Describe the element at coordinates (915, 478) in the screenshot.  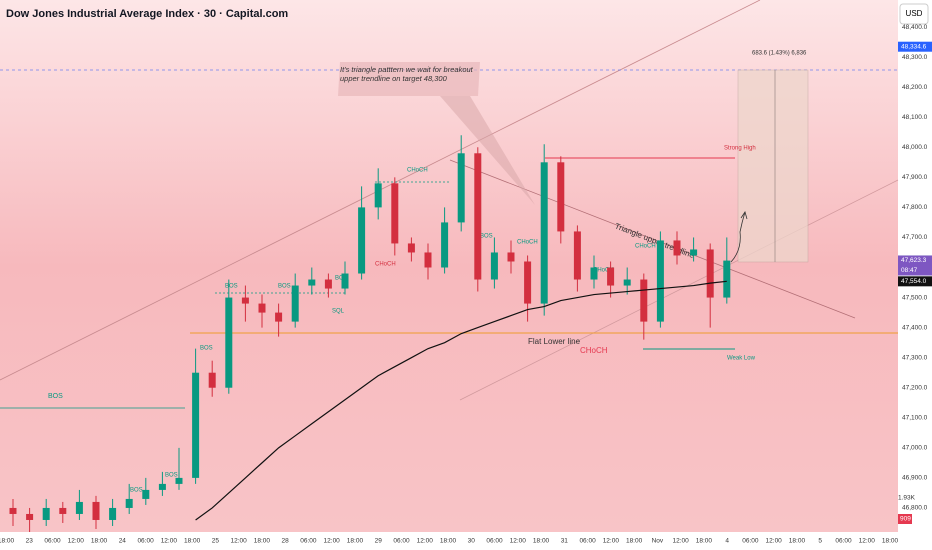
I see `y-tick-label: 46,900.0` at that location.